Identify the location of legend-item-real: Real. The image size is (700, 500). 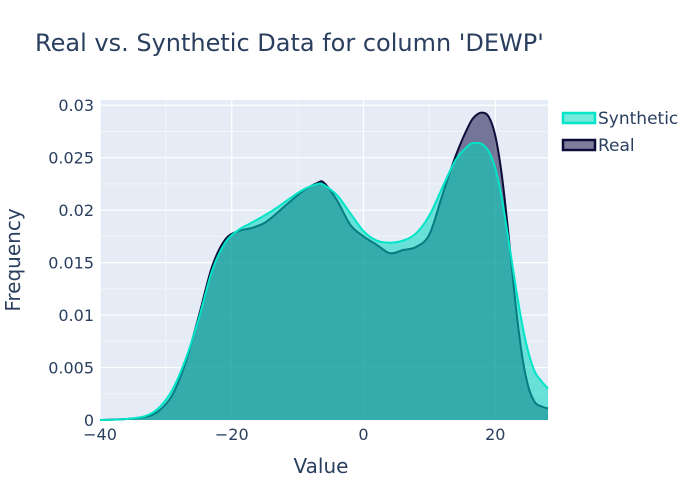
(598, 146).